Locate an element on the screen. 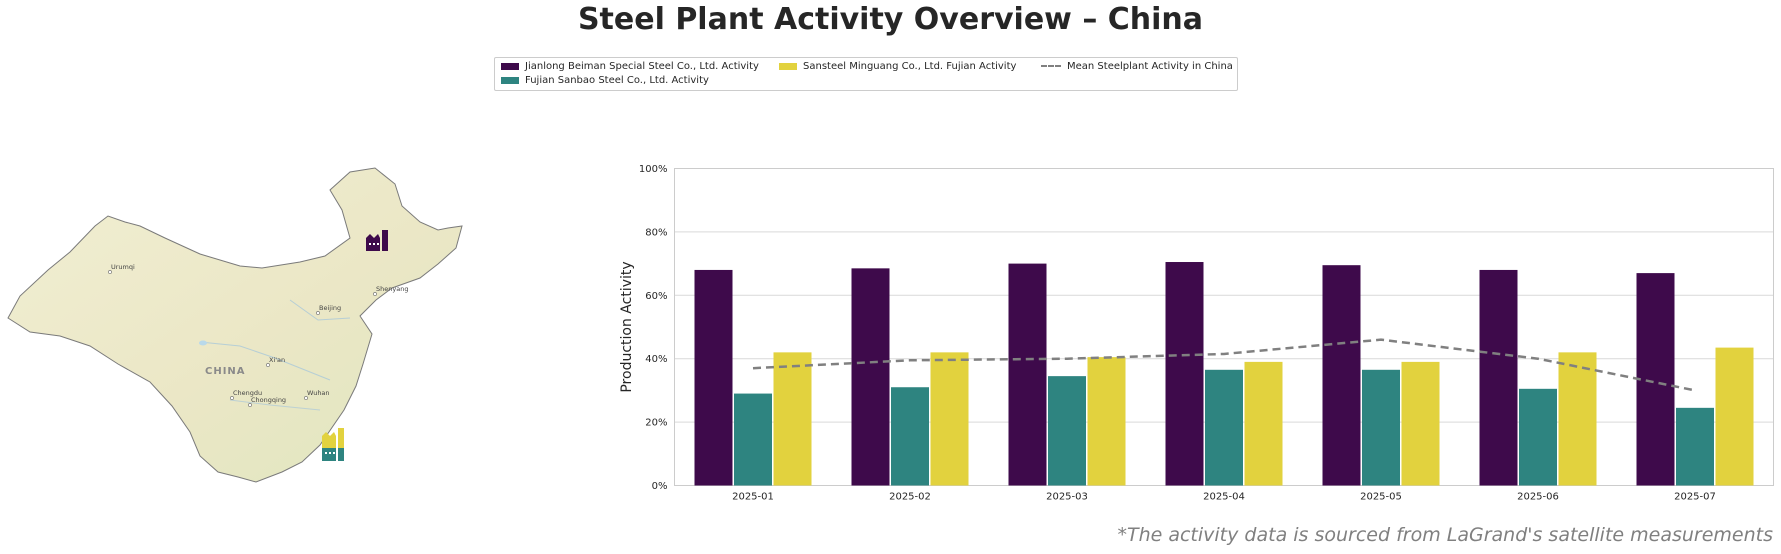 The height and width of the screenshot is (554, 1781). city-label: Chongqing is located at coordinates (268, 400).